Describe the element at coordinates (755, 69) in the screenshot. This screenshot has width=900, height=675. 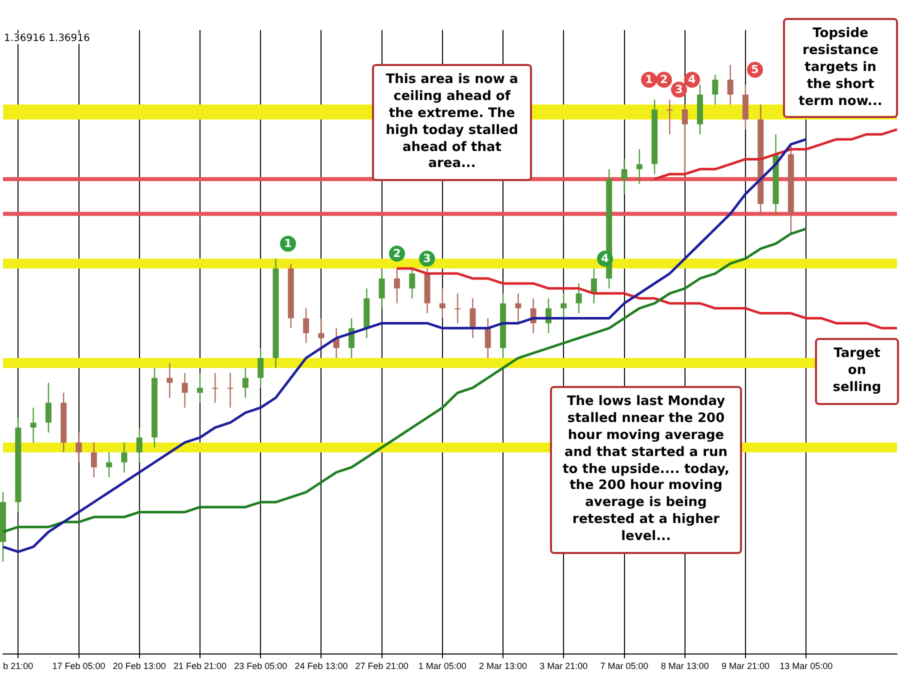
I see `annotation: 5` at that location.